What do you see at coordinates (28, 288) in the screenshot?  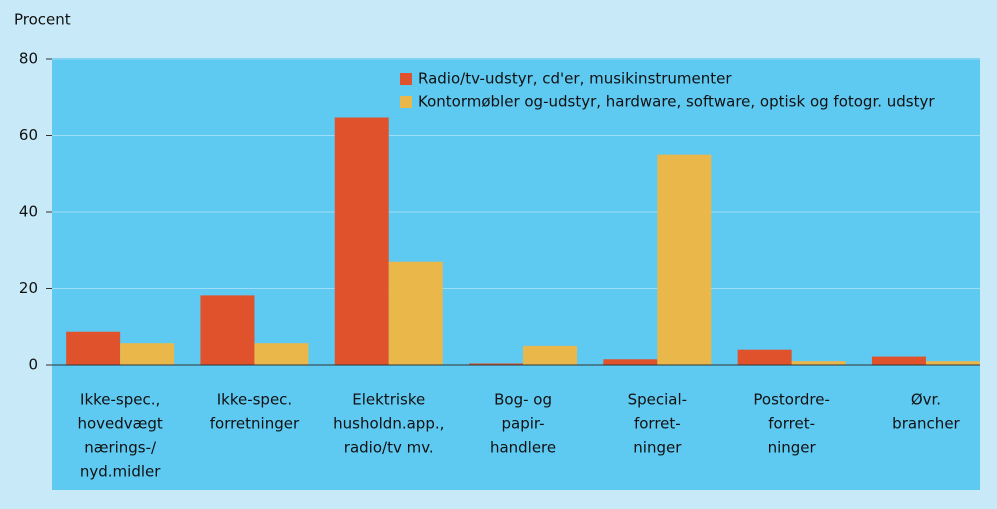 I see `y-tick-label: 20` at bounding box center [28, 288].